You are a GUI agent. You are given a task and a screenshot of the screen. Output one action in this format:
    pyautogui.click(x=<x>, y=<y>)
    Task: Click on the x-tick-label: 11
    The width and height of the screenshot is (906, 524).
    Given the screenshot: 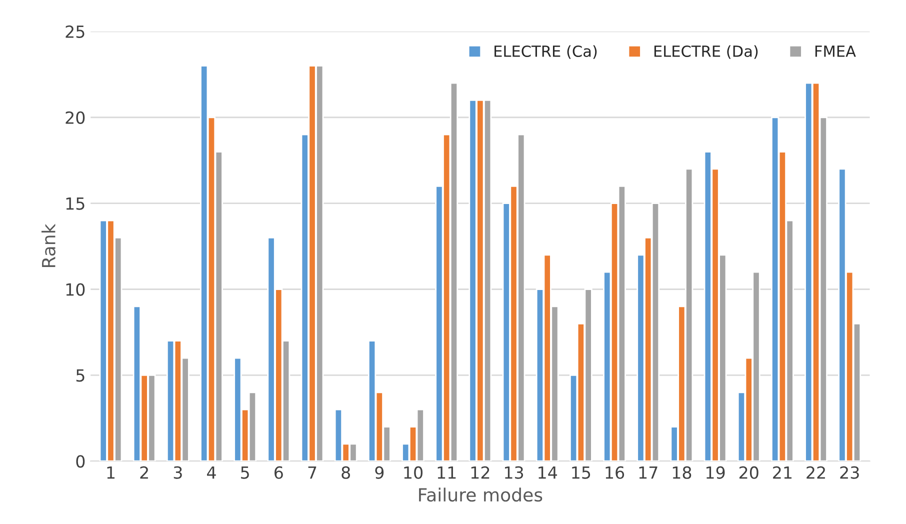 What is the action you would take?
    pyautogui.click(x=447, y=472)
    